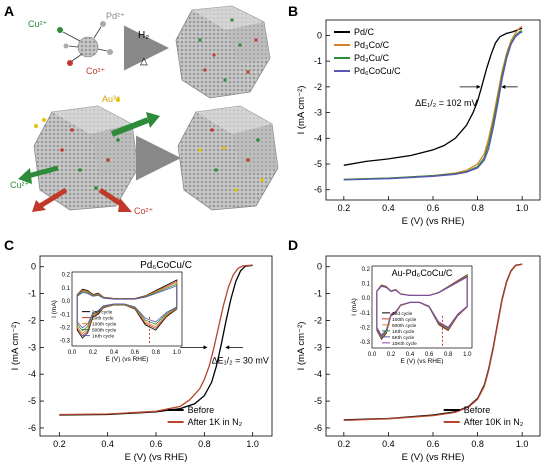 The height and width of the screenshot is (474, 550). I want to click on inset-legend-label: 100th cycle, so click(404, 320).